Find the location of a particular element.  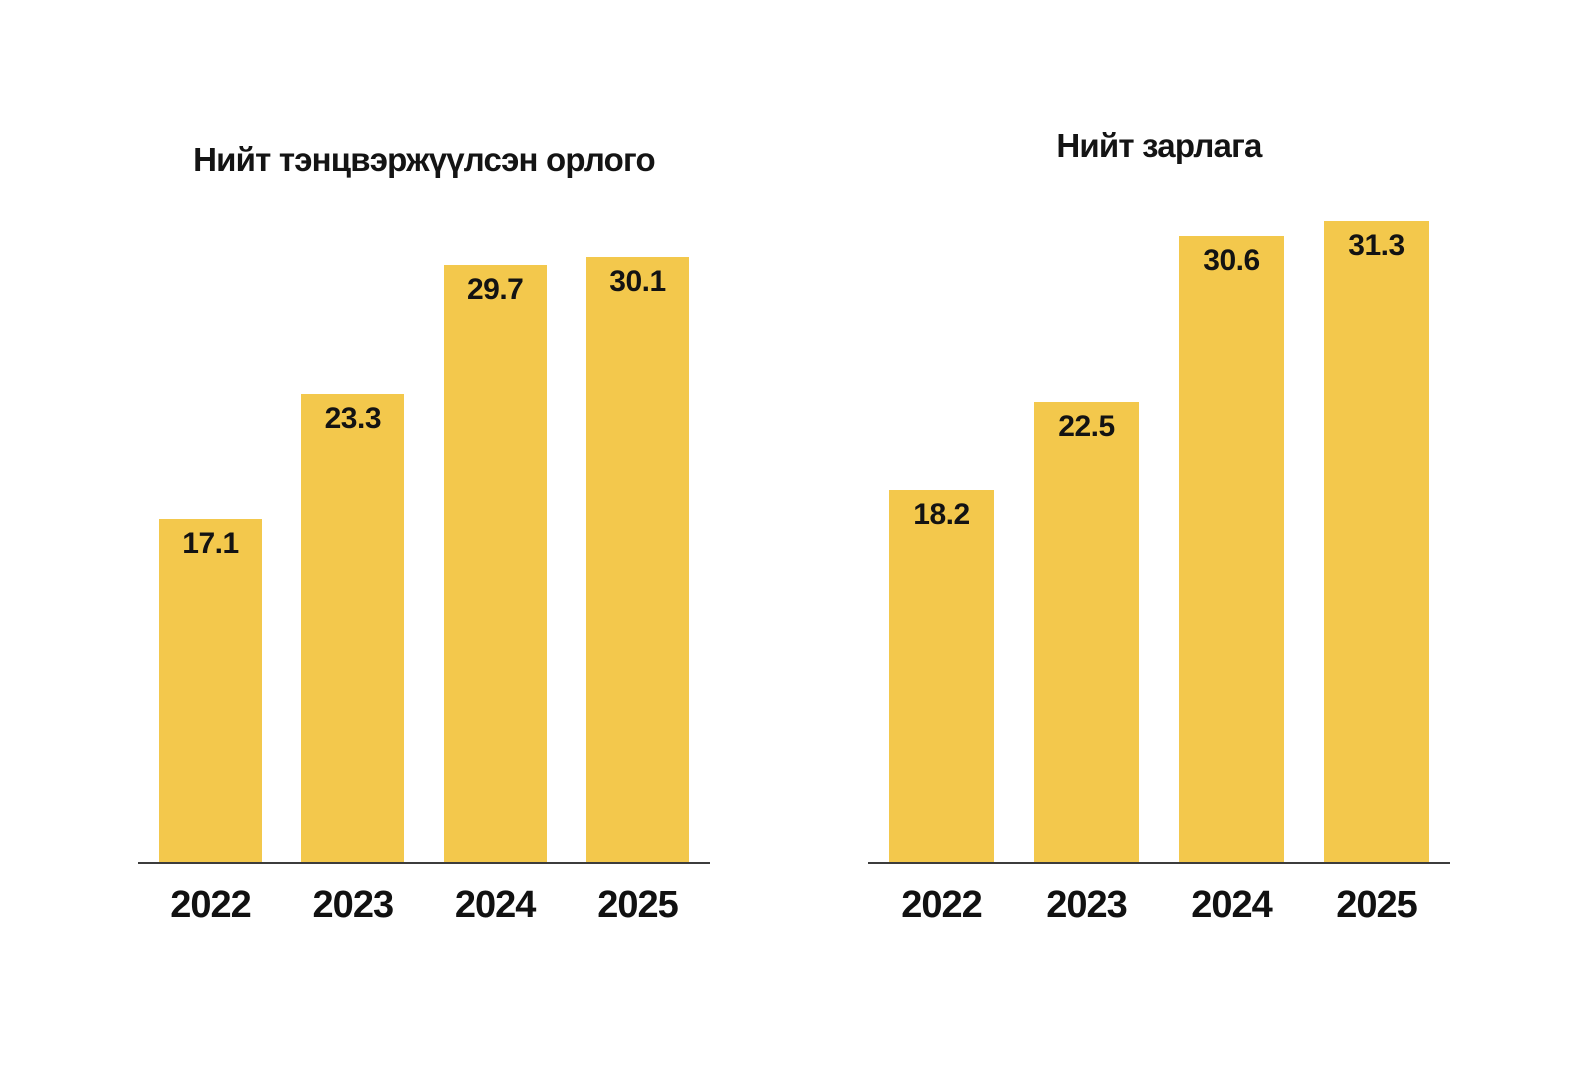

bar-2022: 17.1 is located at coordinates (210, 691).